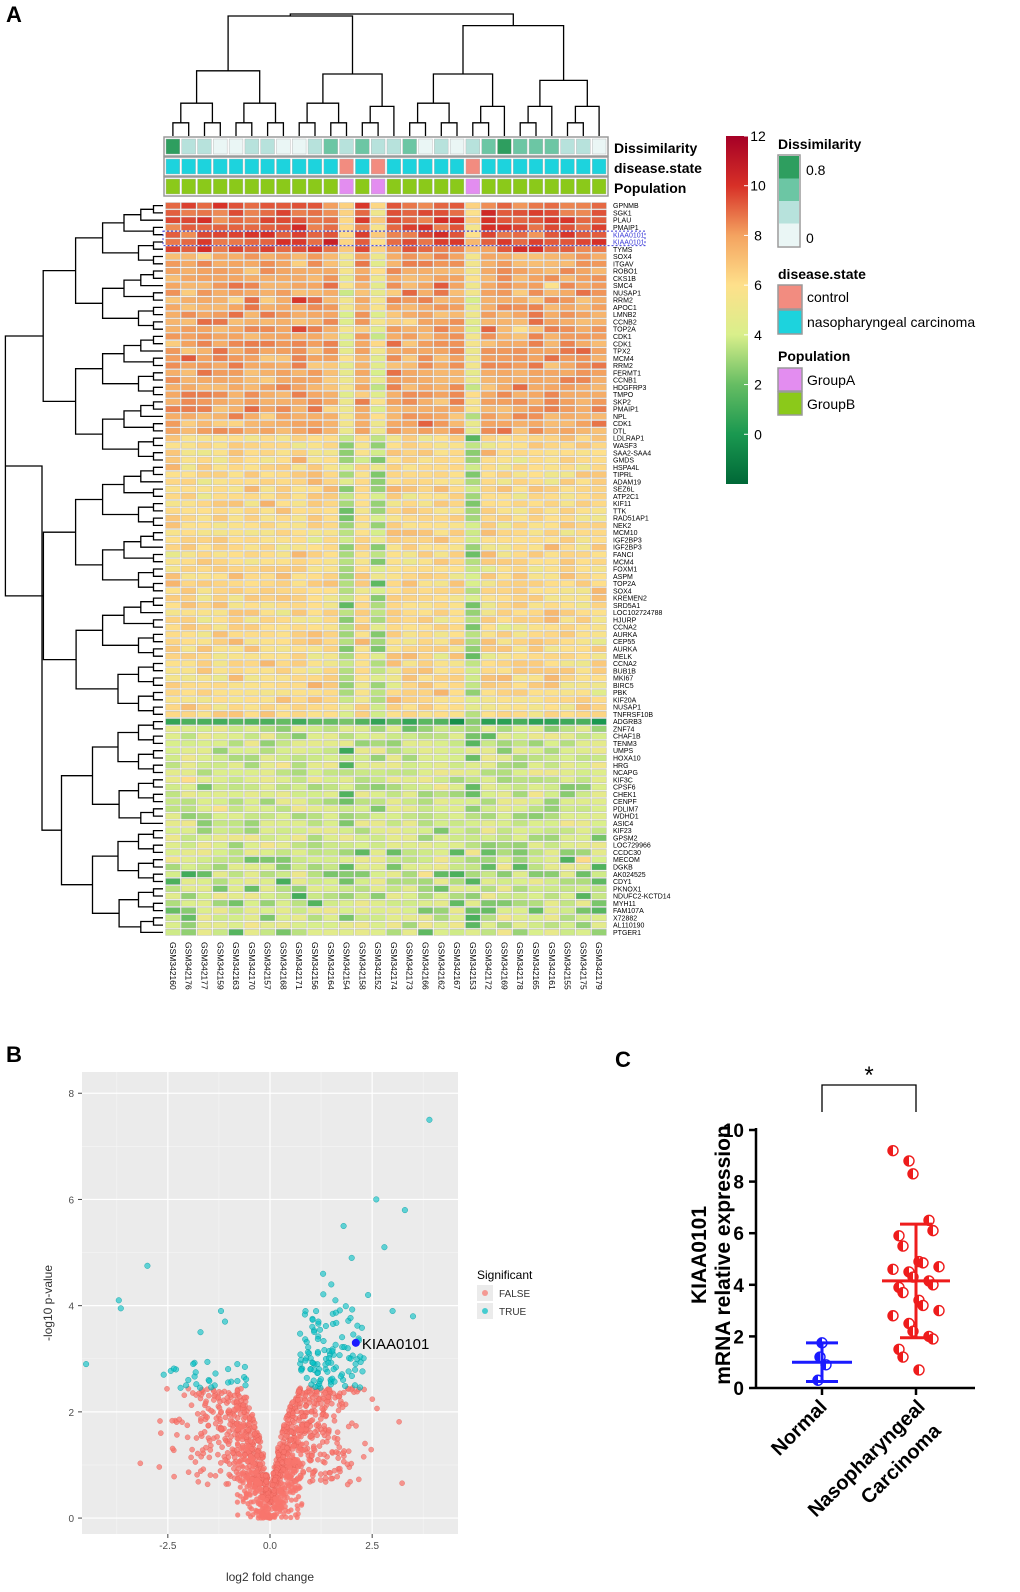 The width and height of the screenshot is (1020, 1592). I want to click on gene-label: LOC102724788, so click(638, 613).